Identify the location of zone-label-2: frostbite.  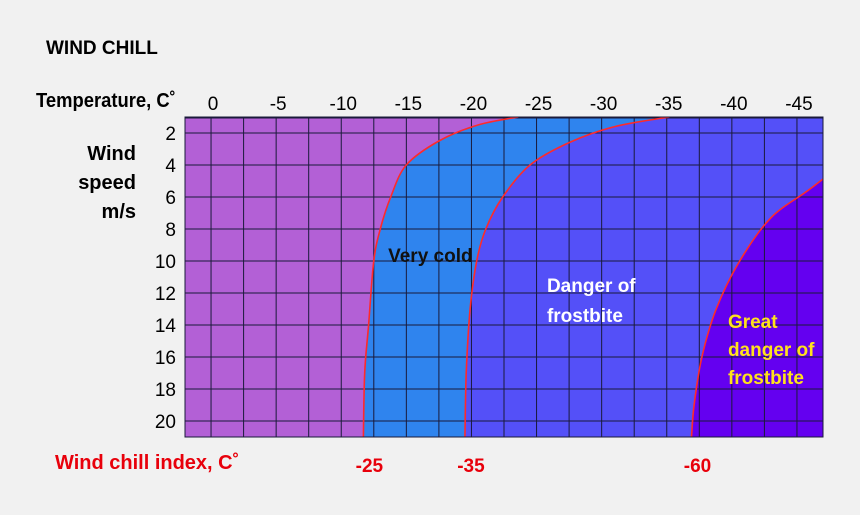
(585, 316).